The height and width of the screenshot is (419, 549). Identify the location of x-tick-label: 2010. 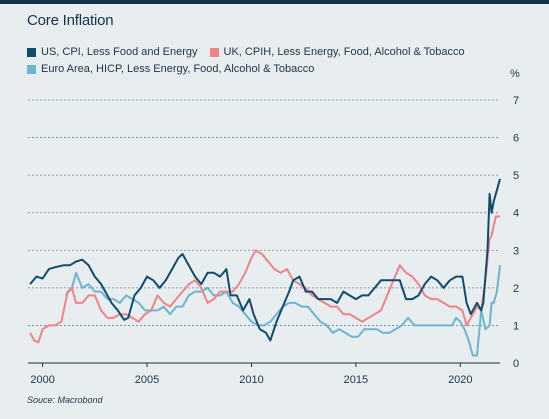
(251, 380).